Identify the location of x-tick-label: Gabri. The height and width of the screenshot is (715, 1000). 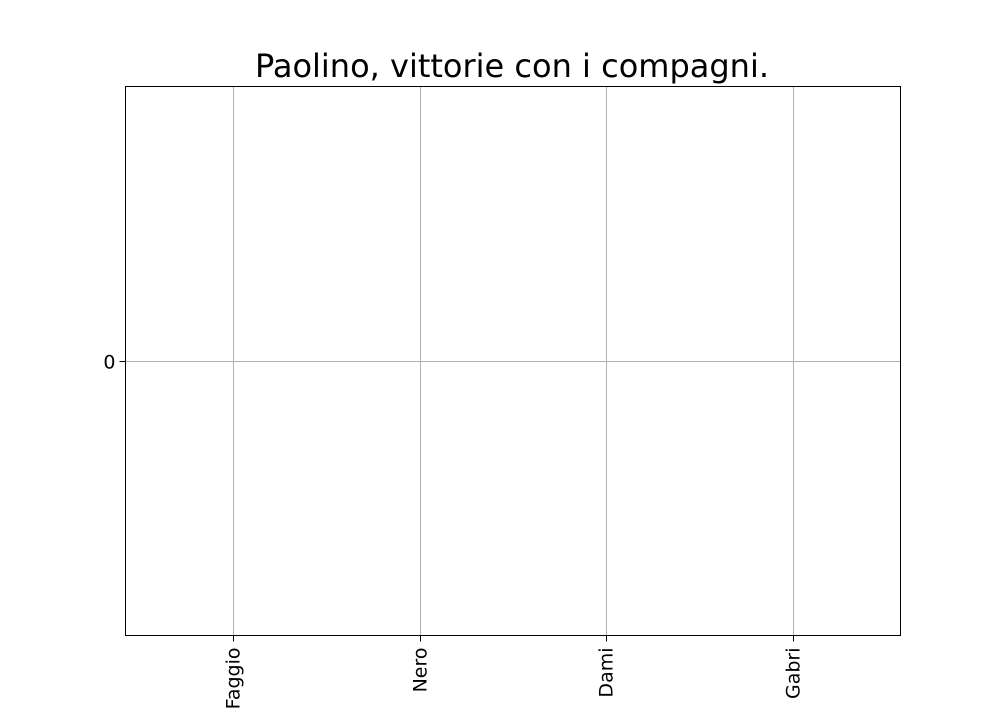
(794, 674).